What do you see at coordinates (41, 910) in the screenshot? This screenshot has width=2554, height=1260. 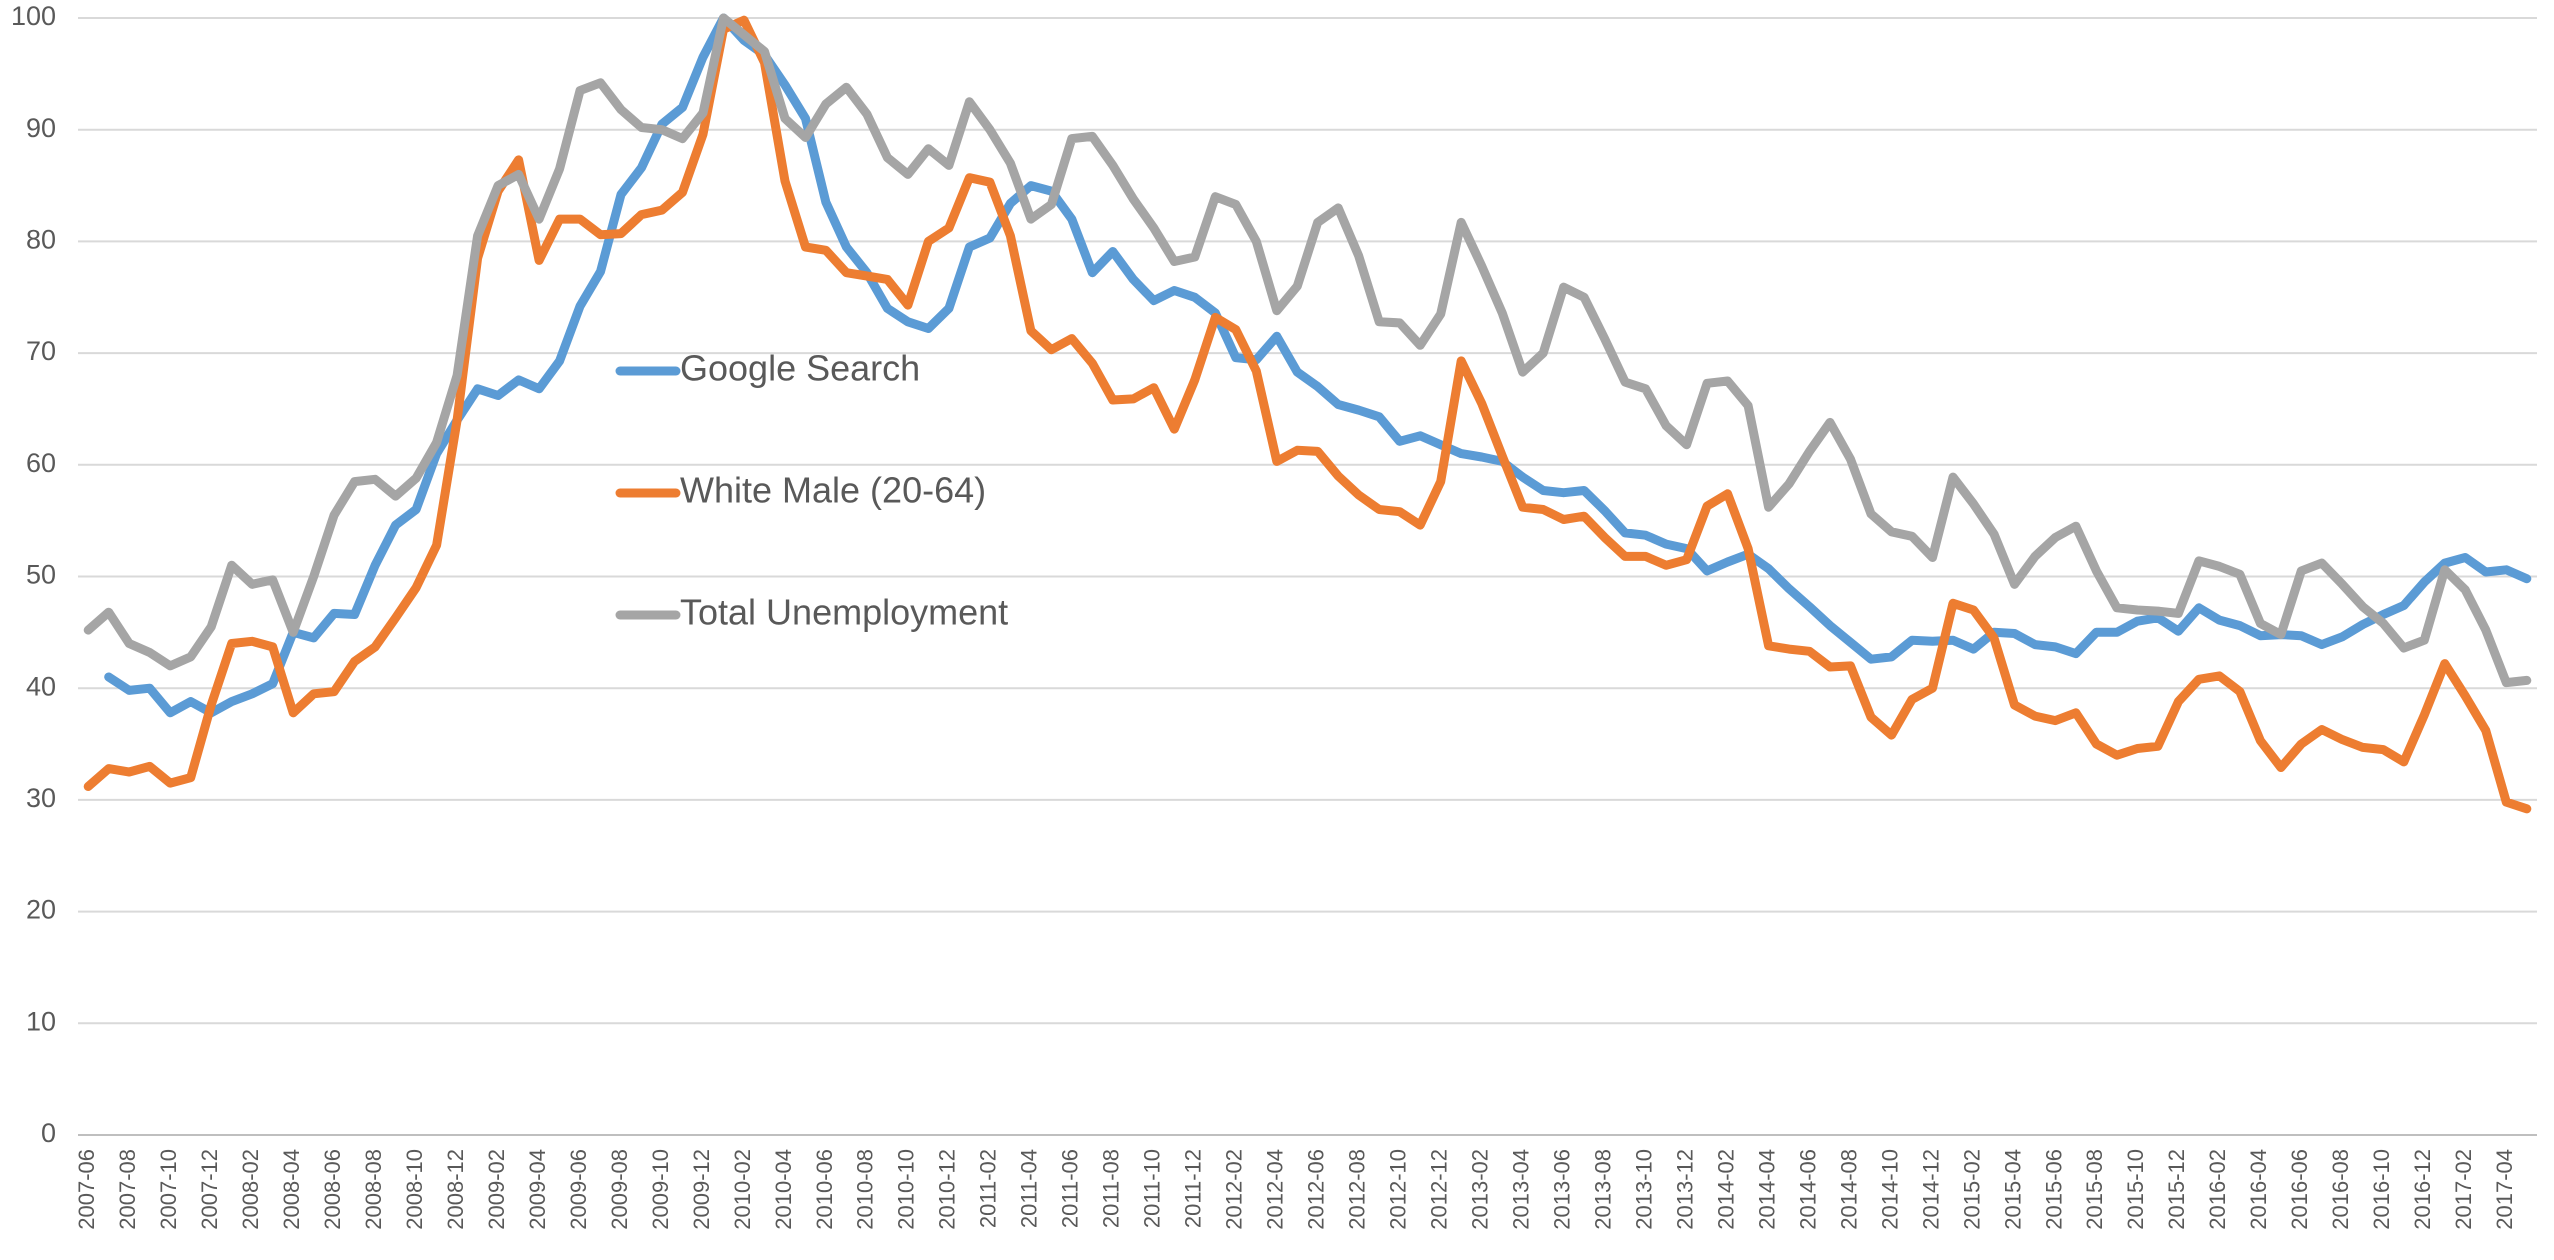 I see `y-tick-label: 20` at bounding box center [41, 910].